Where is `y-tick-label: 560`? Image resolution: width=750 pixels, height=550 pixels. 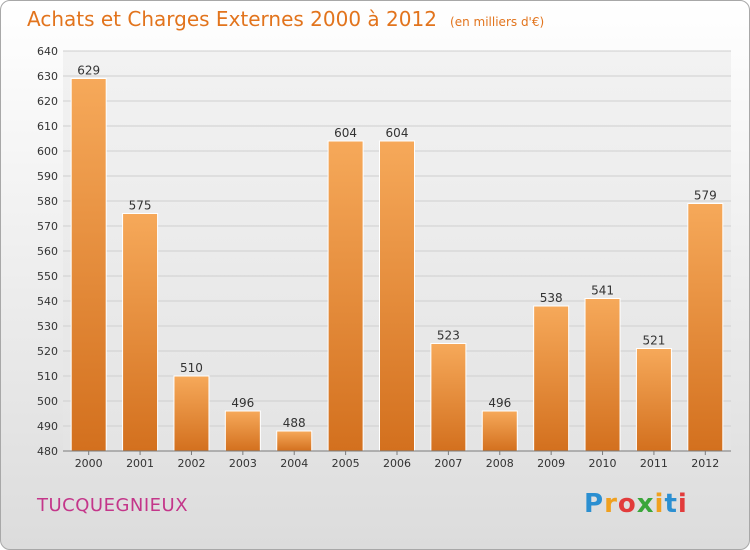 y-tick-label: 560 is located at coordinates (47, 251).